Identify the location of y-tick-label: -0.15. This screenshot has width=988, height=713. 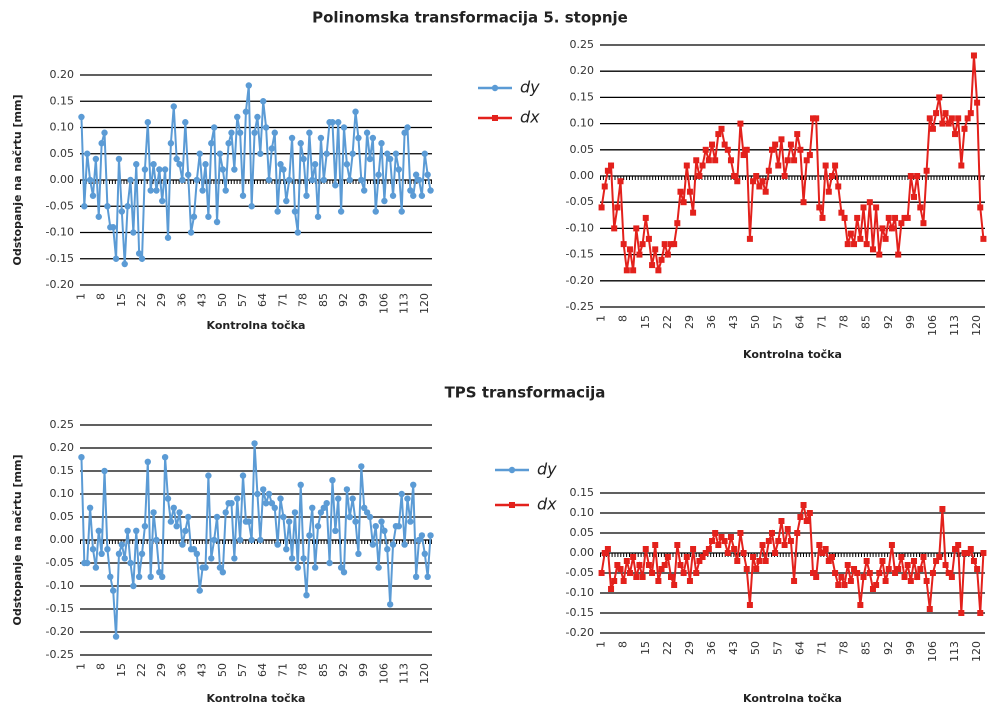
(580, 612).